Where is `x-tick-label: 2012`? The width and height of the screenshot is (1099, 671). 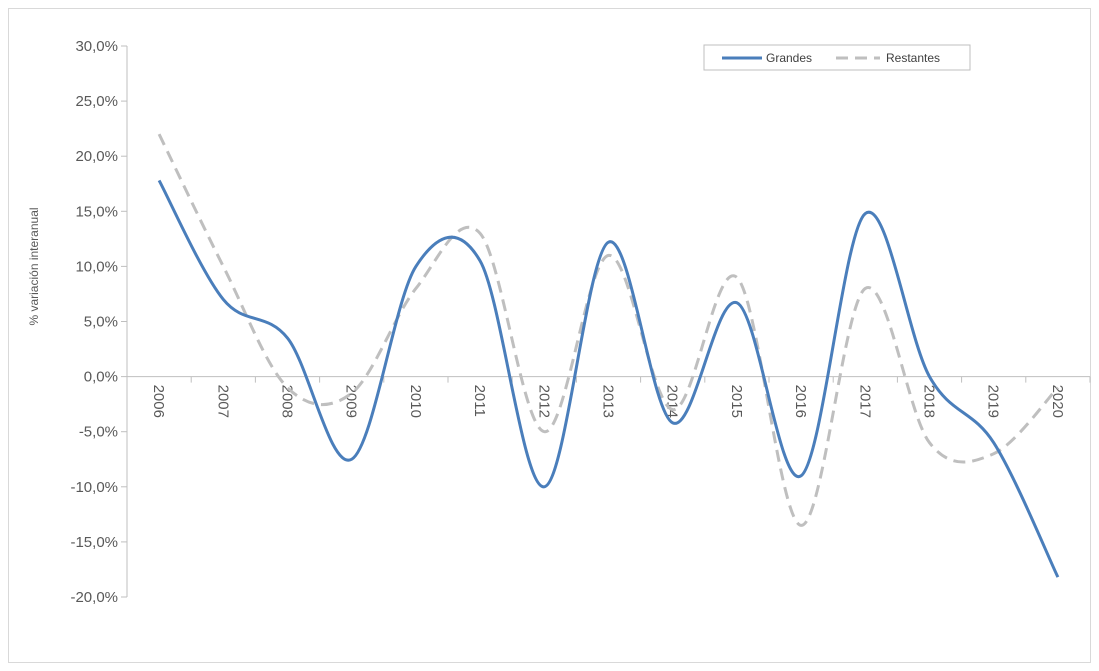 x-tick-label: 2012 is located at coordinates (543, 401).